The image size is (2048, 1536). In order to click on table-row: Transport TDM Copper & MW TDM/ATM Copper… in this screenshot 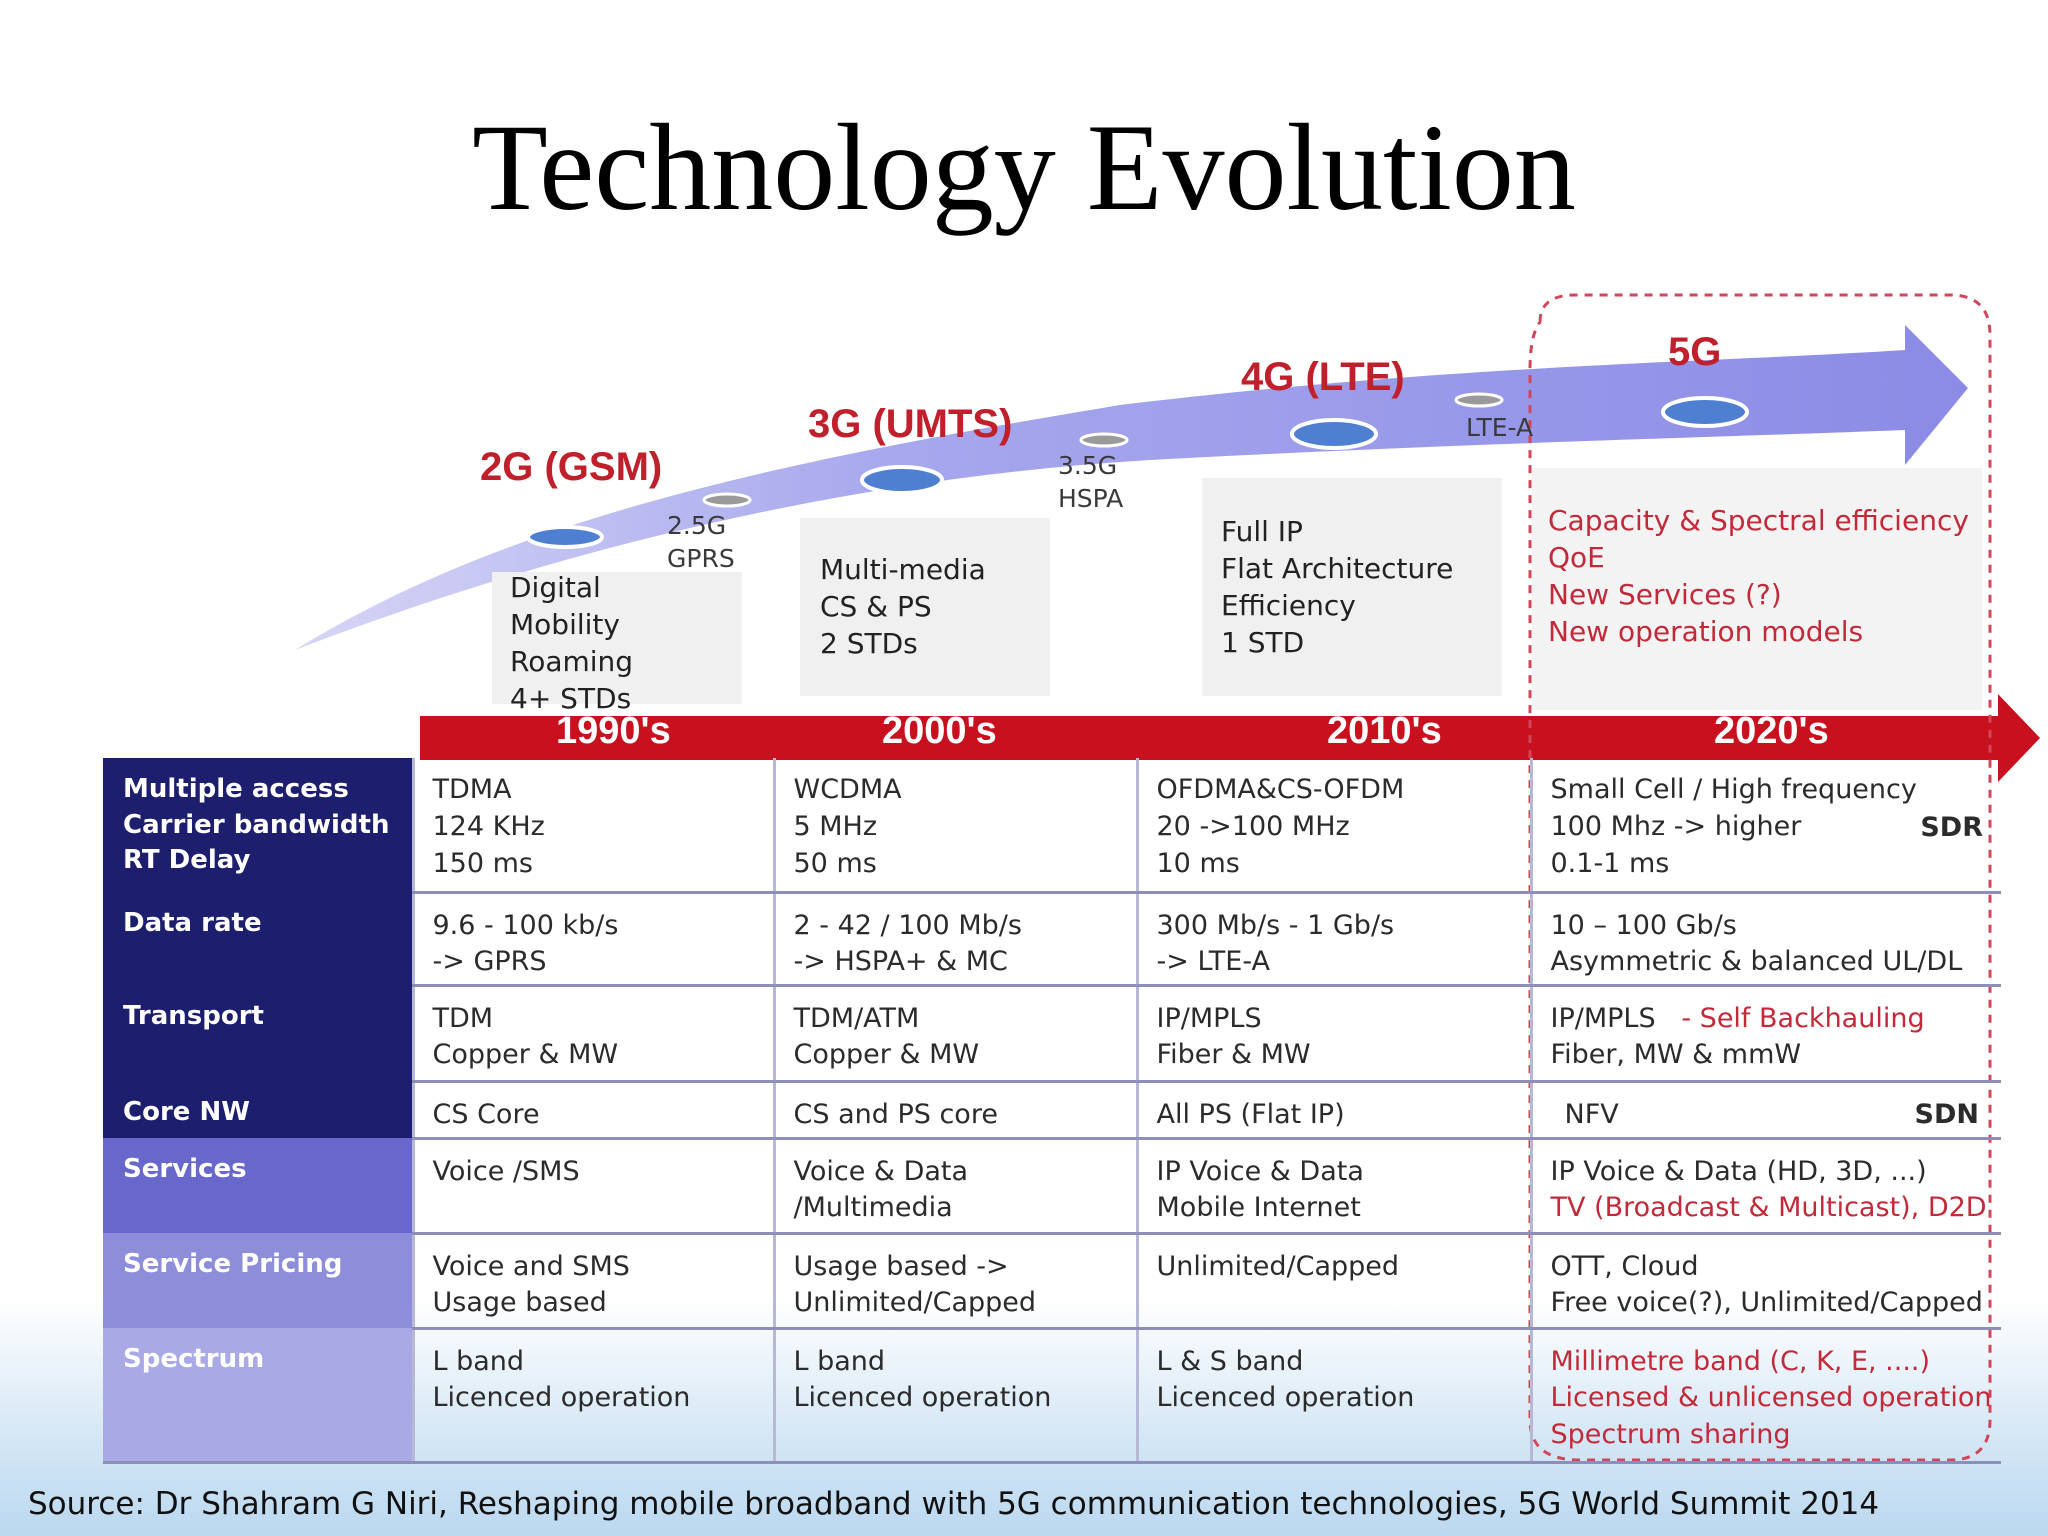, I will do `click(1052, 1034)`.